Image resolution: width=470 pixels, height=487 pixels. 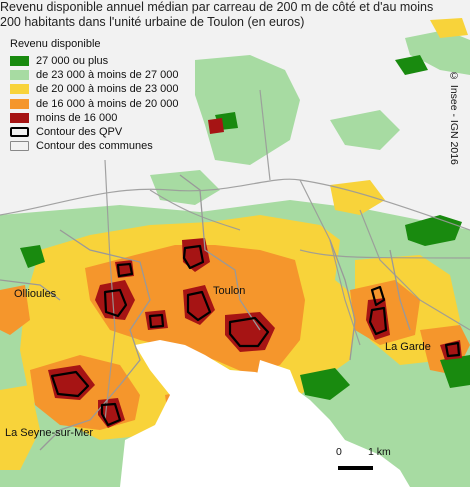 I want to click on place-label-la-seyne-sur-mer: La Seyne-sur-Mer, so click(x=49, y=433).